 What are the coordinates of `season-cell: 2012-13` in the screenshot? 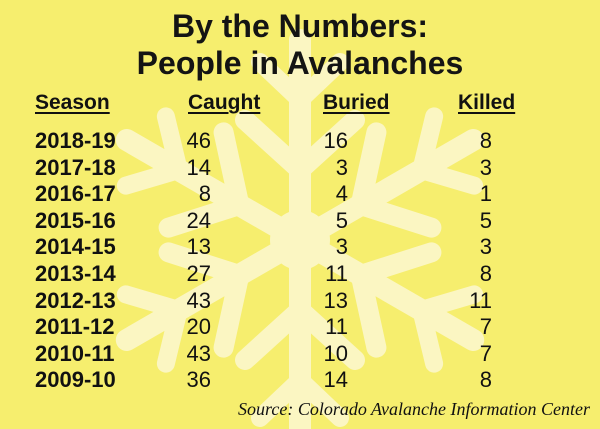 It's located at (75, 300).